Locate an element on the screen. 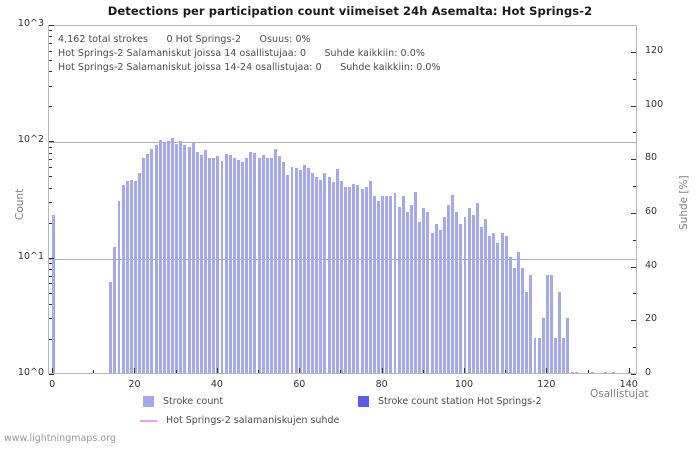 Image resolution: width=700 pixels, height=450 pixels. legend-label-stroke-count: Stroke count is located at coordinates (193, 401).